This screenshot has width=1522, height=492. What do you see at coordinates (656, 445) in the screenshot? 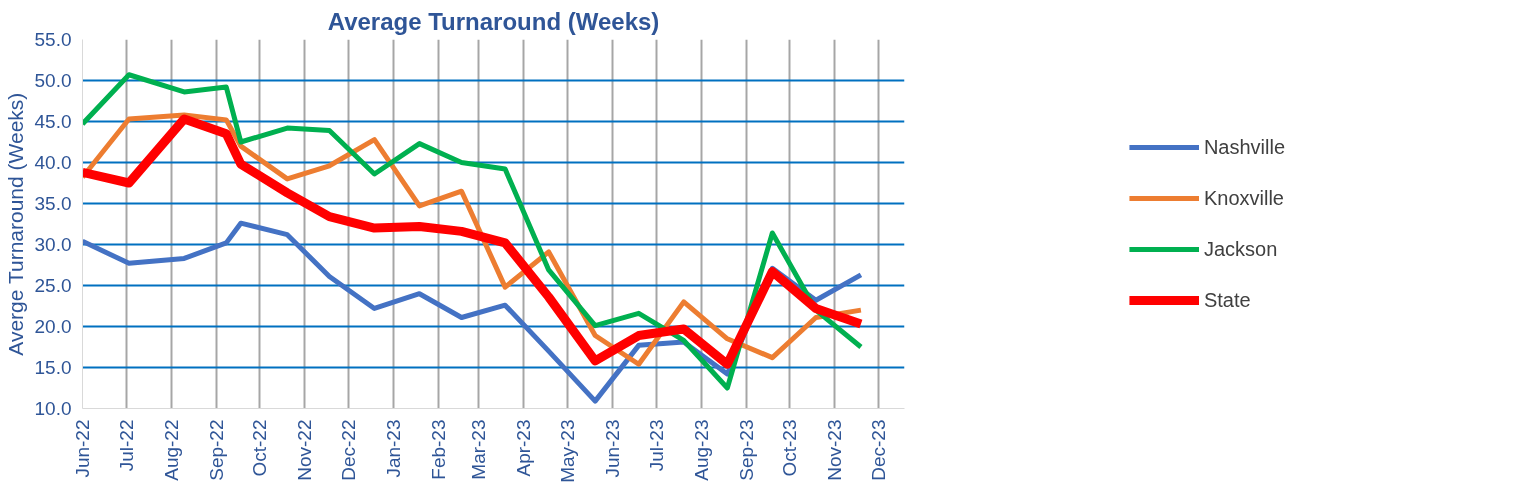
I see `x-tick-label: Jul-23` at bounding box center [656, 445].